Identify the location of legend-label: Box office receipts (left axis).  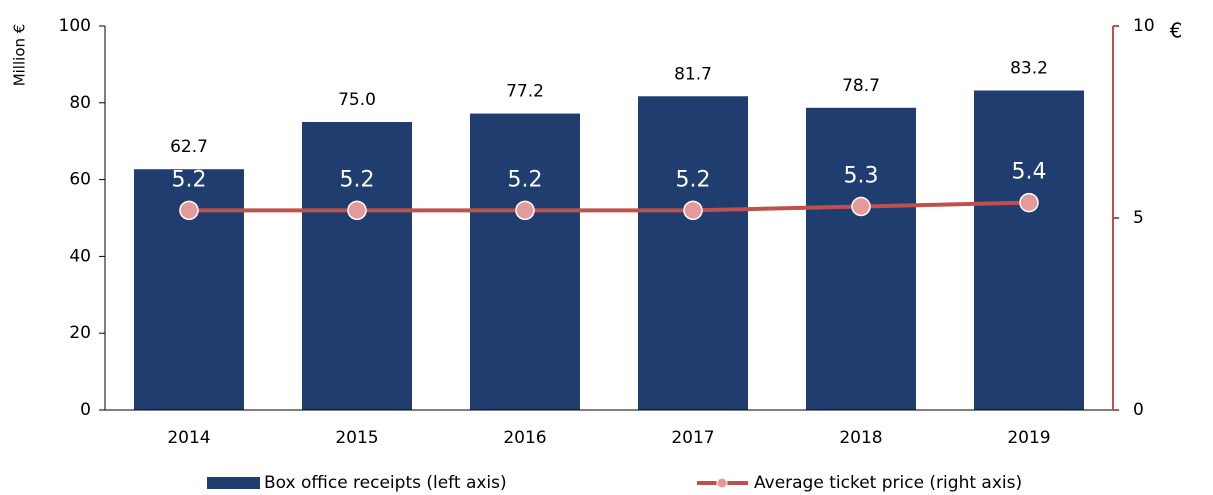
(385, 483).